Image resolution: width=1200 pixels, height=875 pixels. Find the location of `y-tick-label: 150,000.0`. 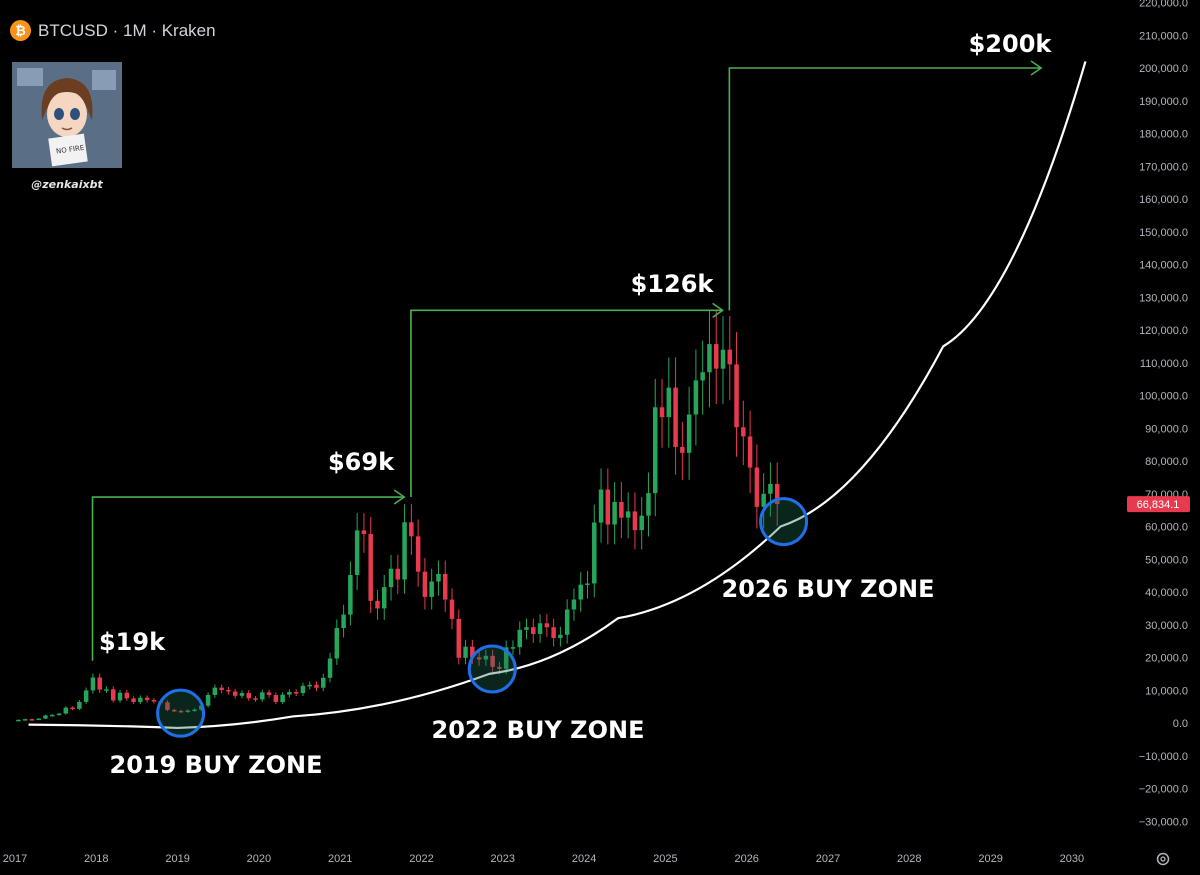

y-tick-label: 150,000.0 is located at coordinates (1163, 233).